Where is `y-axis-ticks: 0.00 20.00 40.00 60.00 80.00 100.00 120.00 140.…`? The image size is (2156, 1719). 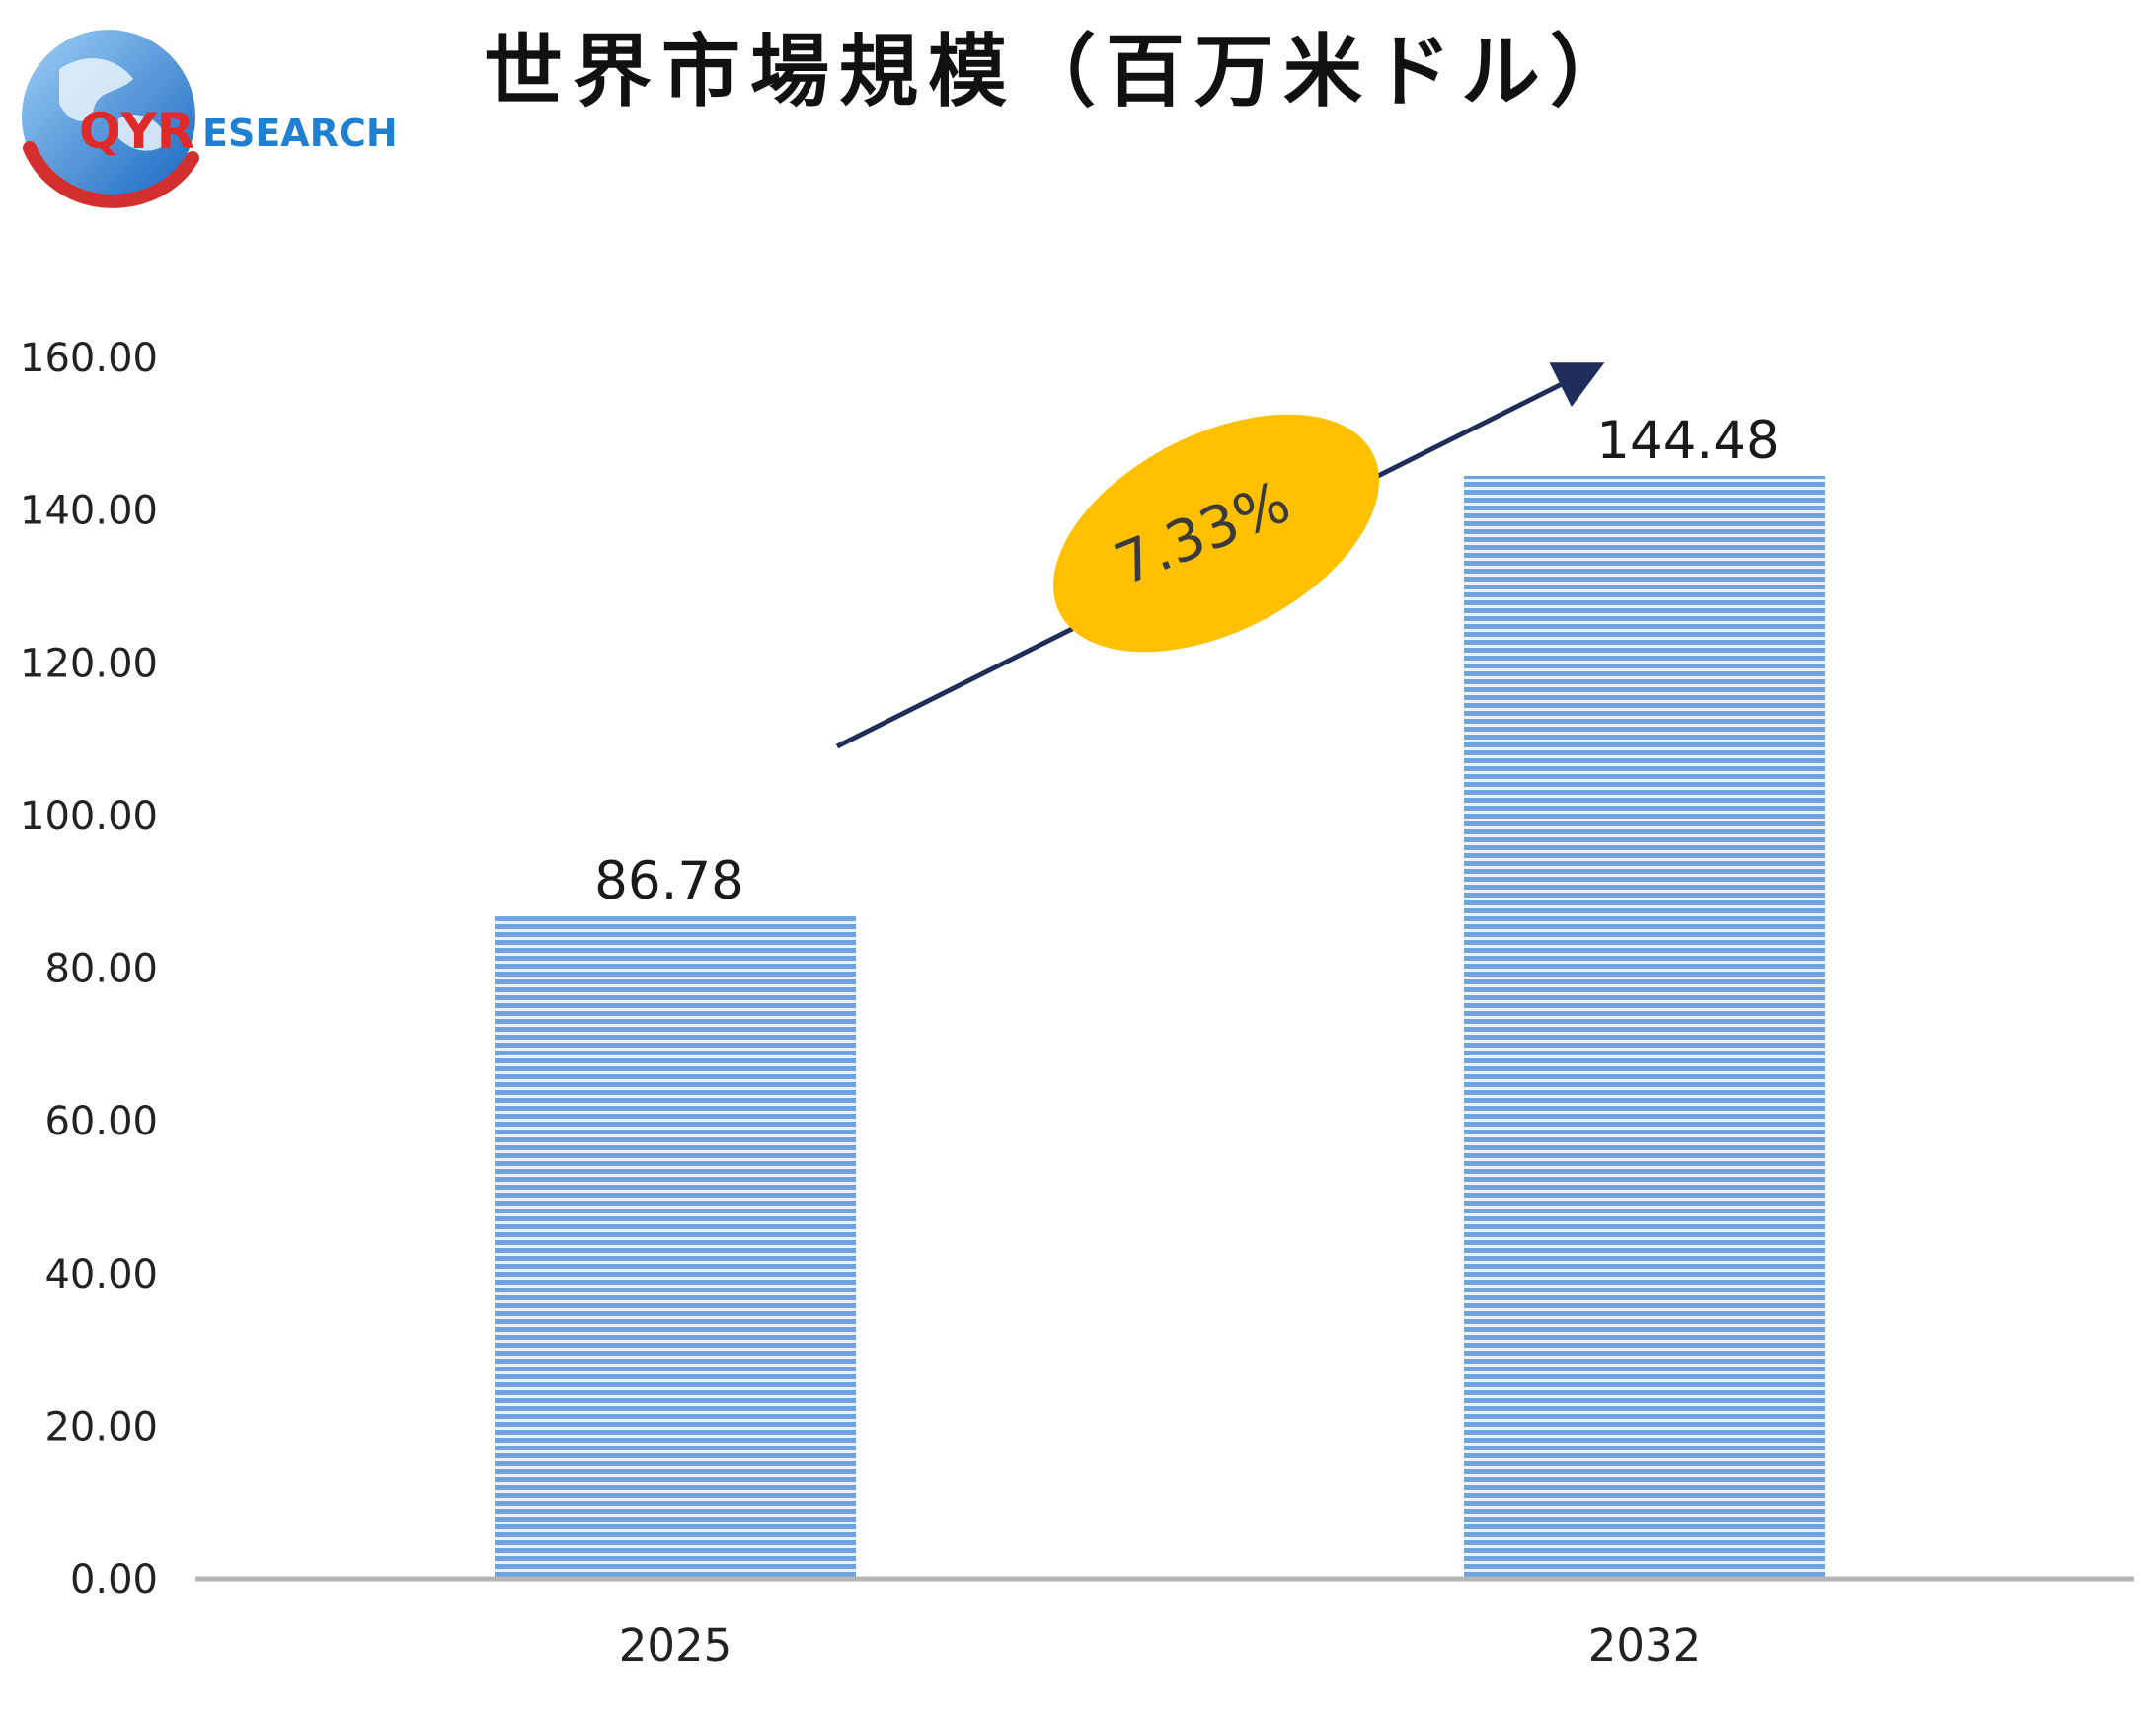 y-axis-ticks: 0.00 20.00 40.00 60.00 80.00 100.00 120.00 140.… is located at coordinates (89, 969).